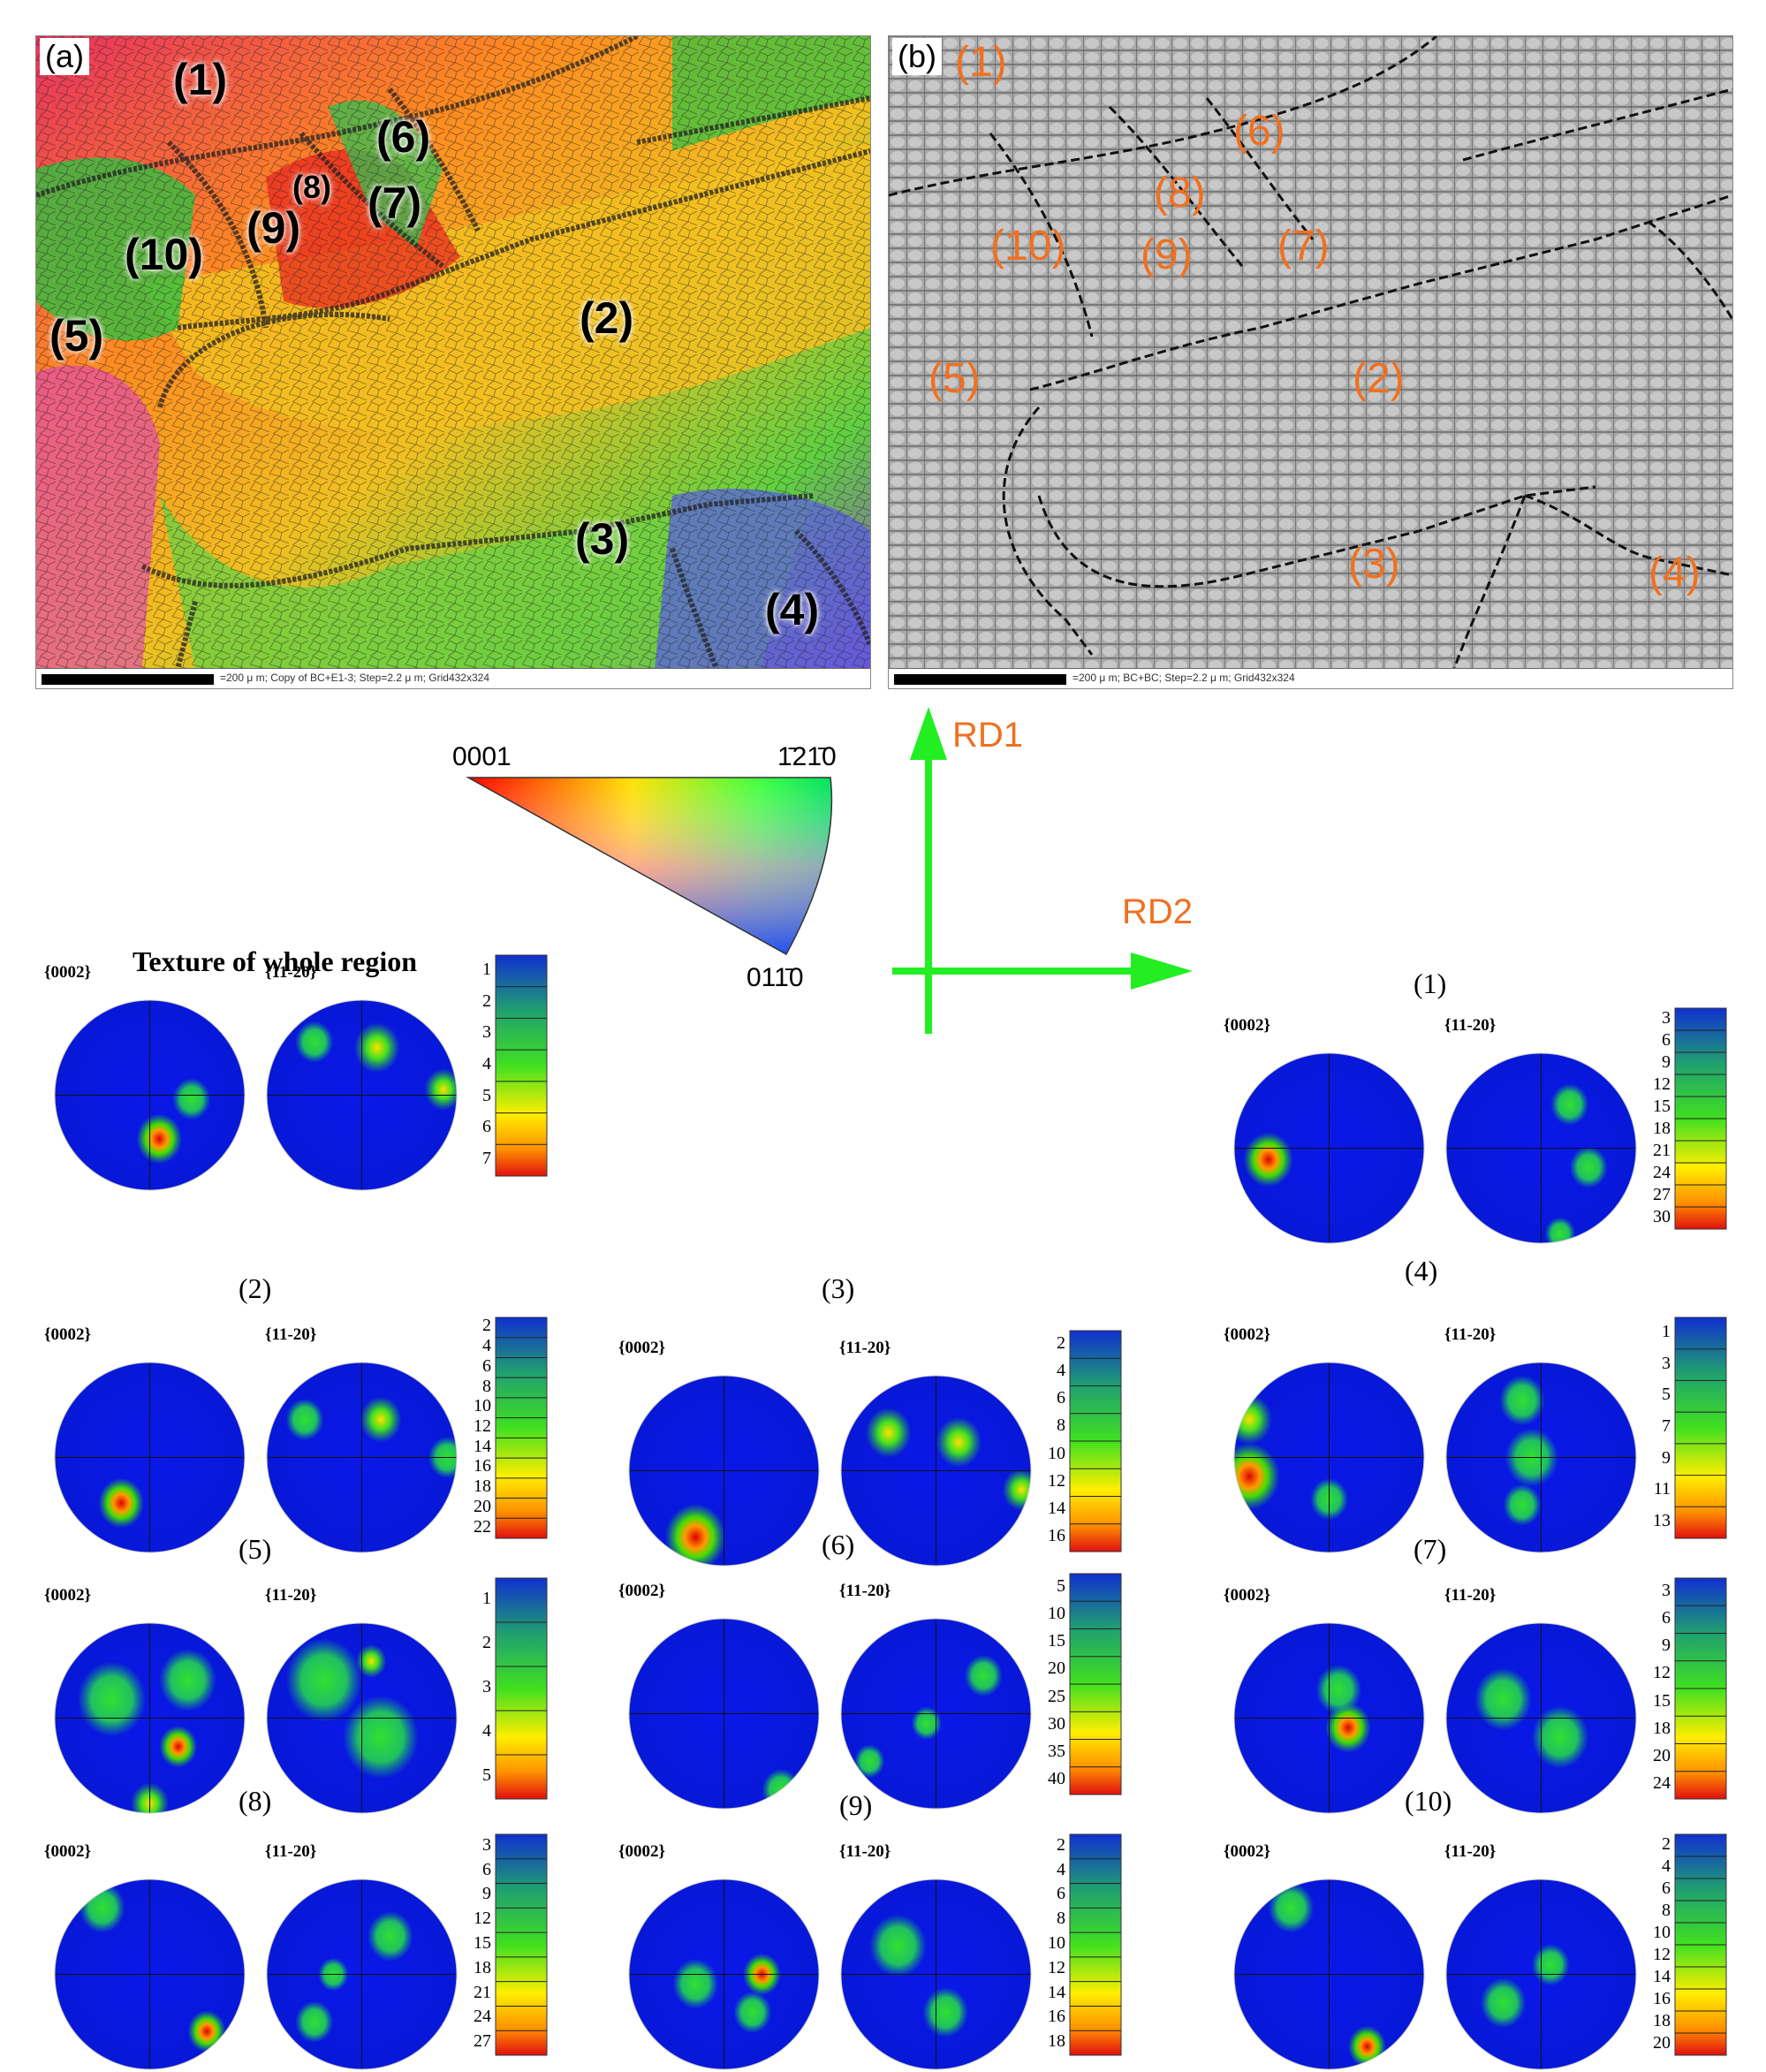 The image size is (1766, 2072). Describe the element at coordinates (775, 978) in the screenshot. I see `ipf-key-0110-label: 011̄0` at that location.